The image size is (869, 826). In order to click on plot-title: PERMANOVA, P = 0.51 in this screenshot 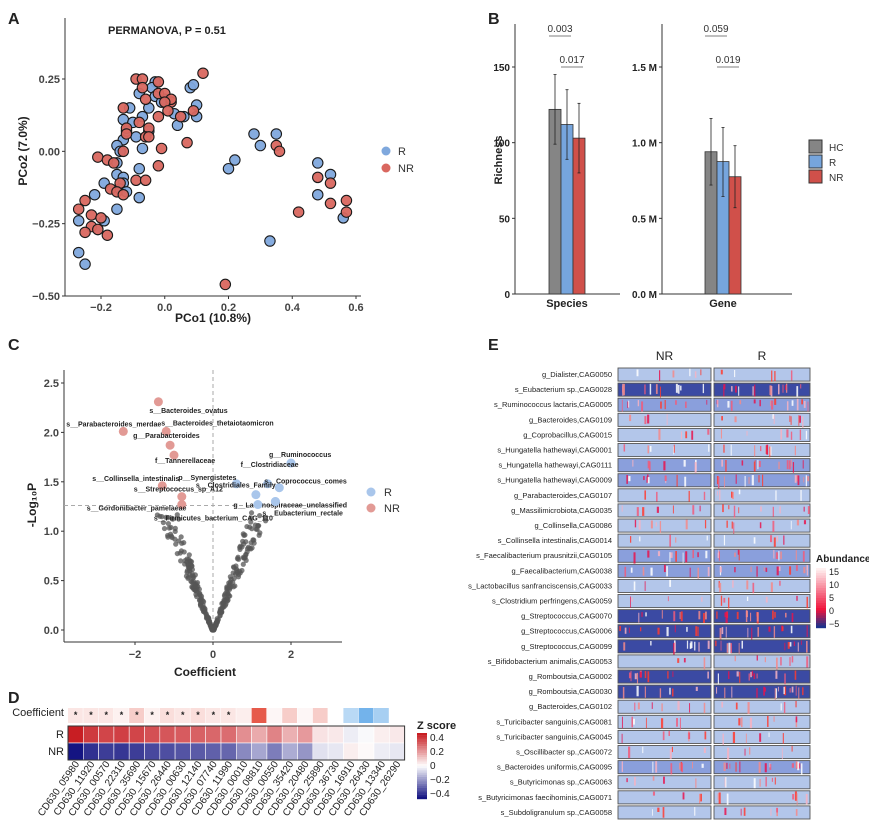, I will do `click(167, 31)`.